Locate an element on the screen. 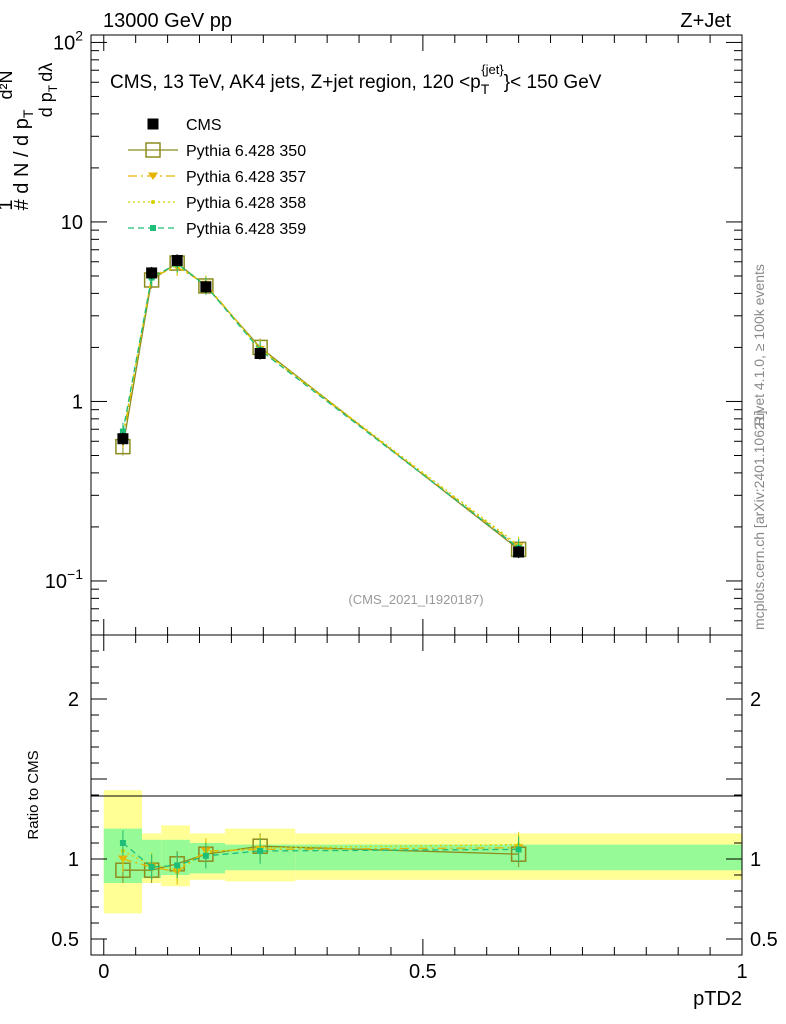 This screenshot has width=786, height=1024. main-line-p359 is located at coordinates (321, 405).